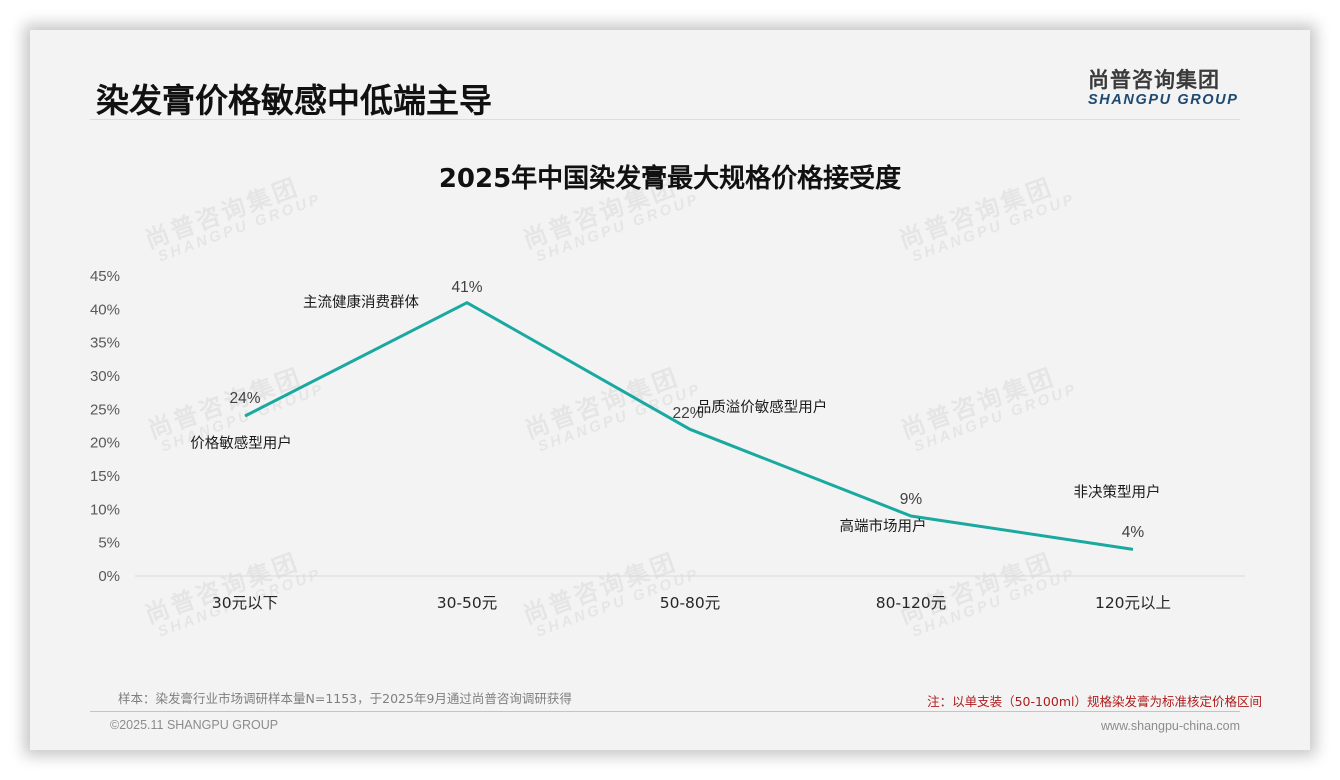 The height and width of the screenshot is (780, 1340). I want to click on y-tick-label: 40%, so click(105, 309).